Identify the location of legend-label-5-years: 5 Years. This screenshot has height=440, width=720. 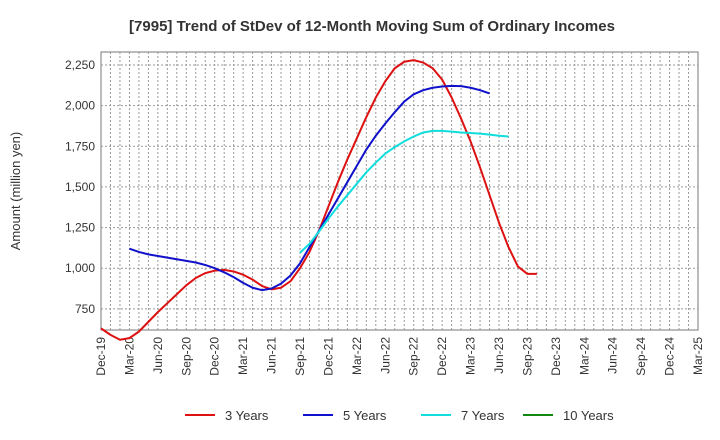
(365, 415).